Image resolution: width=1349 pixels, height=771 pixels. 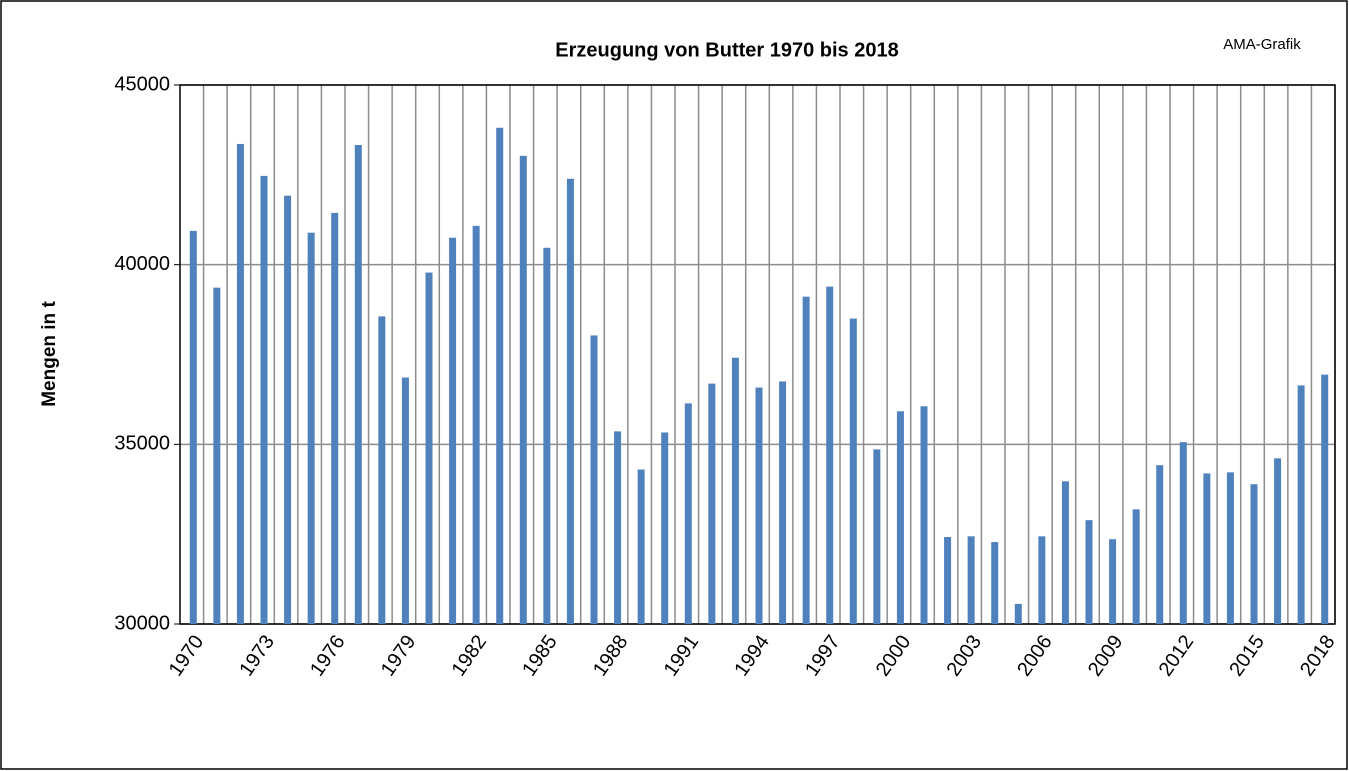 What do you see at coordinates (142, 264) in the screenshot?
I see `y-tick-label: 40000` at bounding box center [142, 264].